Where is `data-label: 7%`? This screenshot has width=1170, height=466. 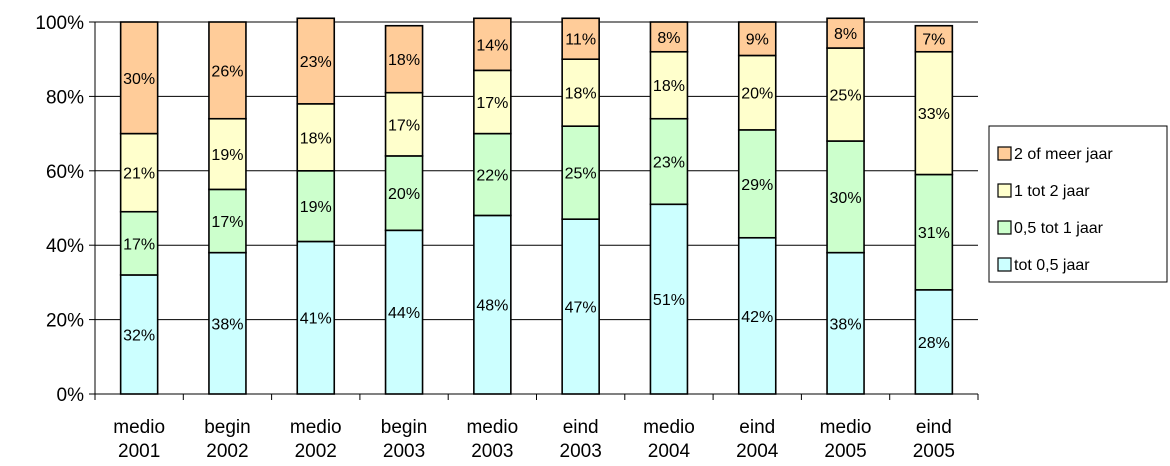
data-label: 7% is located at coordinates (933, 40).